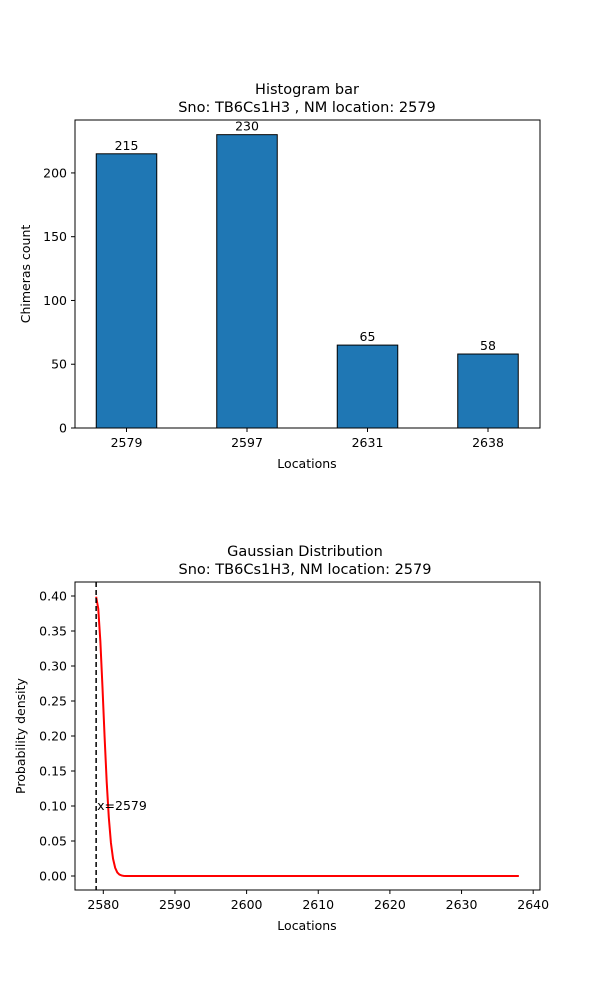  I want to click on y-tick-label-0.30: 0.30, so click(53, 666).